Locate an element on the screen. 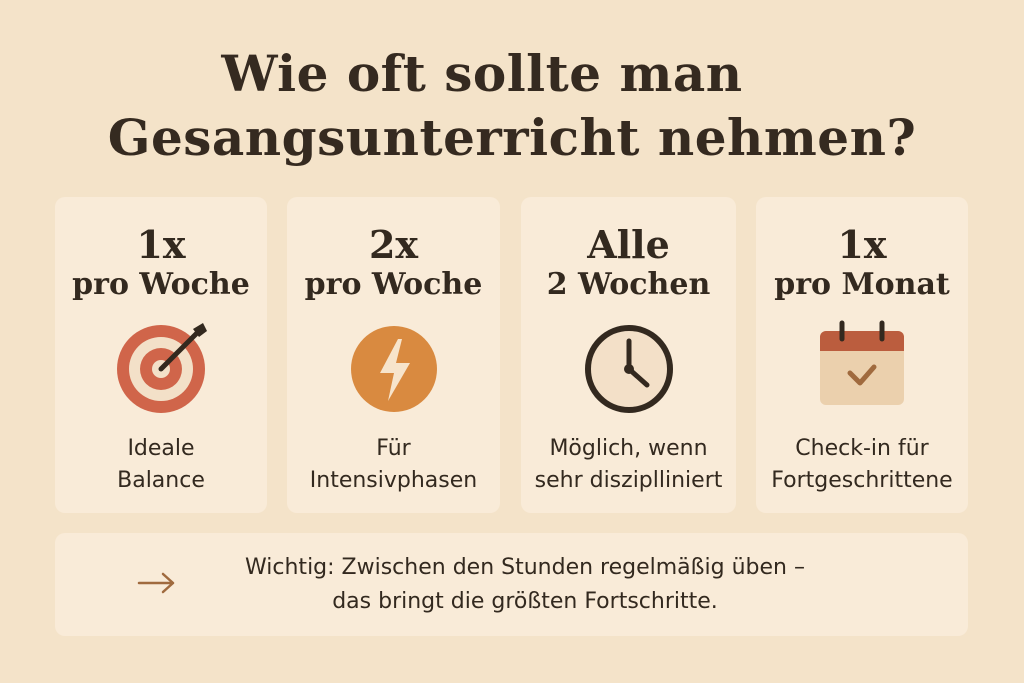  clock-icon is located at coordinates (628, 369).